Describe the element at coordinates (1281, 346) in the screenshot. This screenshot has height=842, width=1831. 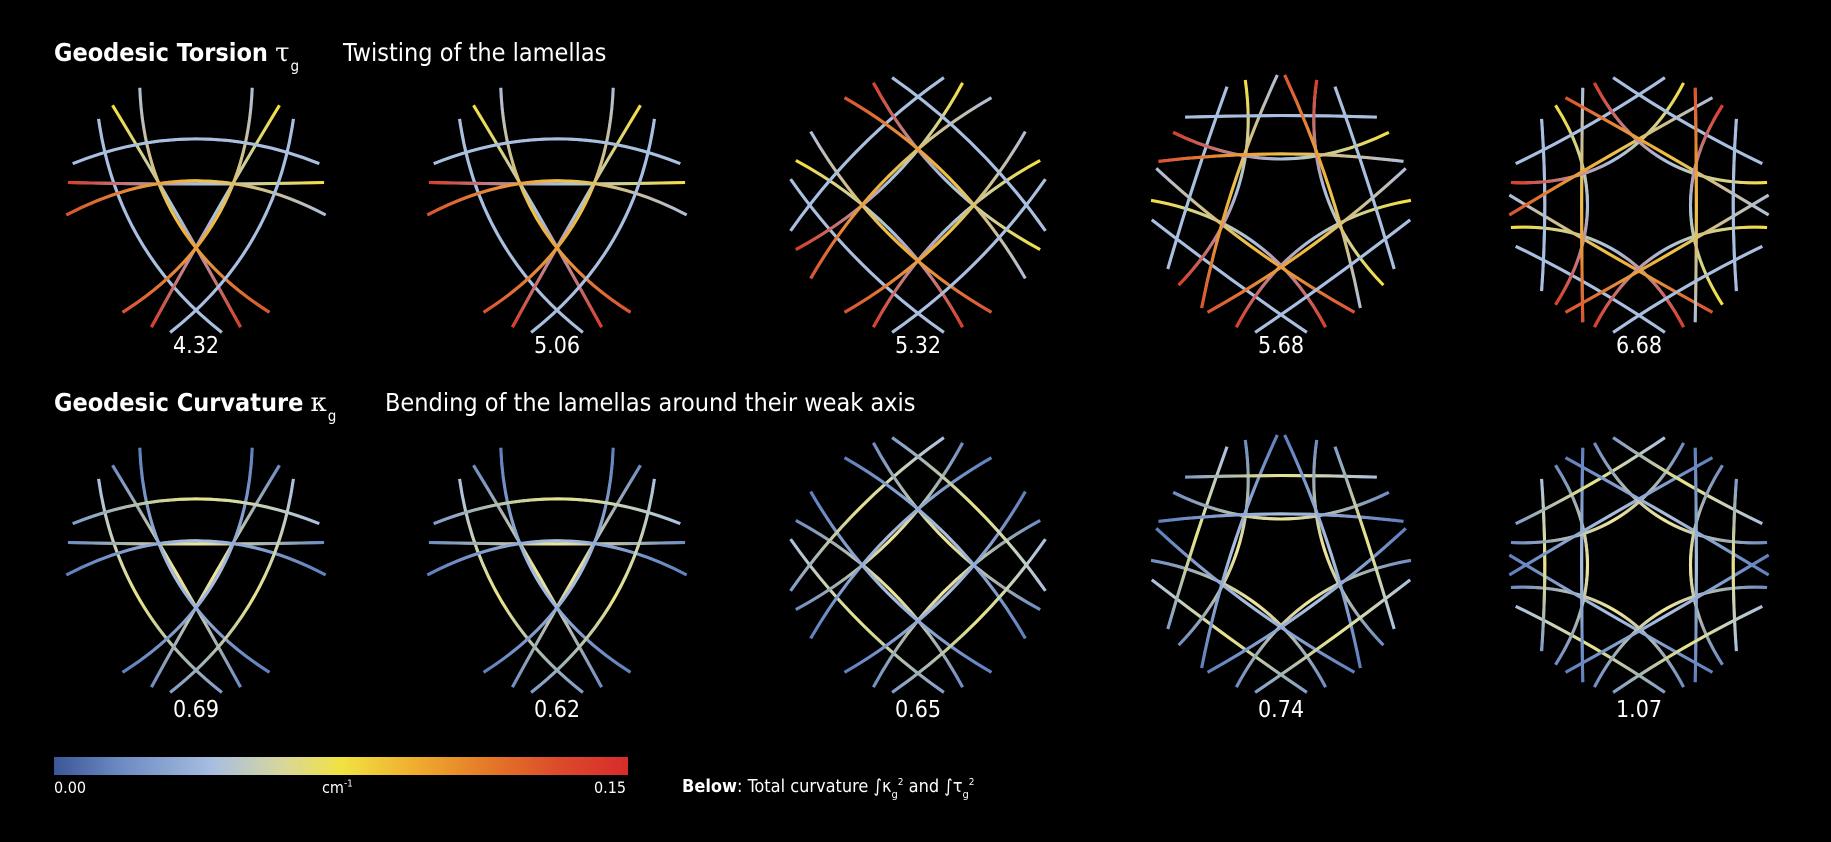
I see `torsion-value: 5.68` at that location.